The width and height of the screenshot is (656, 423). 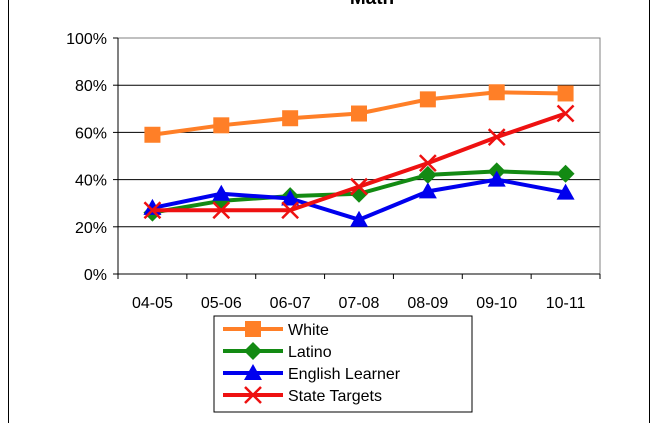 I want to click on y-tick-label-3: 60%, so click(x=91, y=133).